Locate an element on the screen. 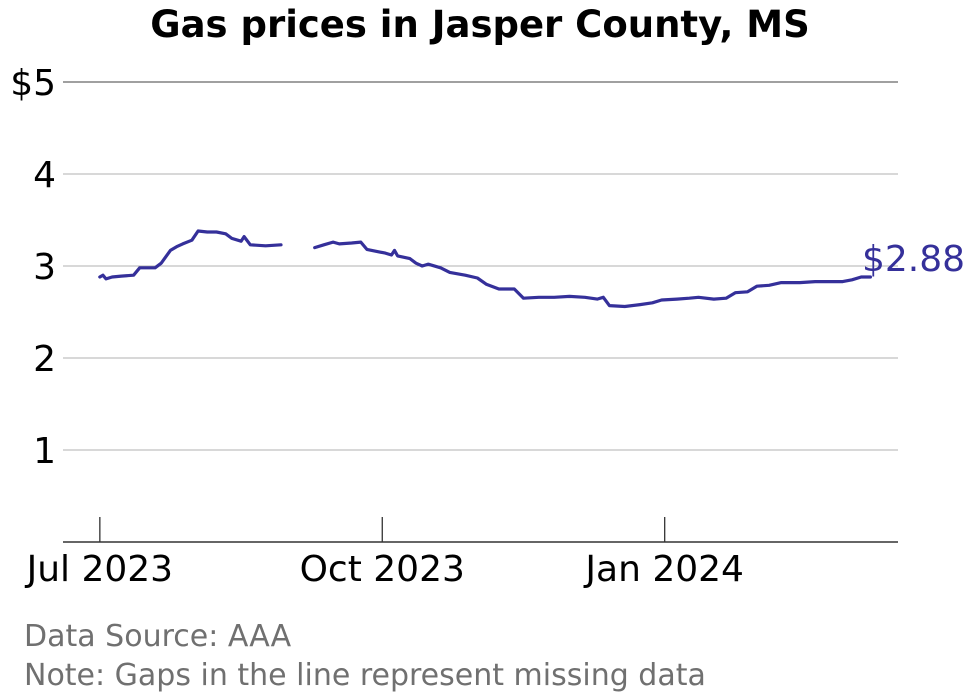  chart-title: Gas prices in Jasper County, MS is located at coordinates (480, 24).